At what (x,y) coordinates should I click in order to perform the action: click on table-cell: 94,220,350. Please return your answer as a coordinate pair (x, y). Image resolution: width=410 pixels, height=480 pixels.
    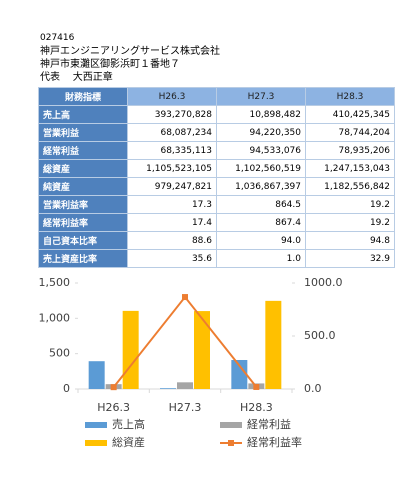
    Looking at the image, I should click on (261, 132).